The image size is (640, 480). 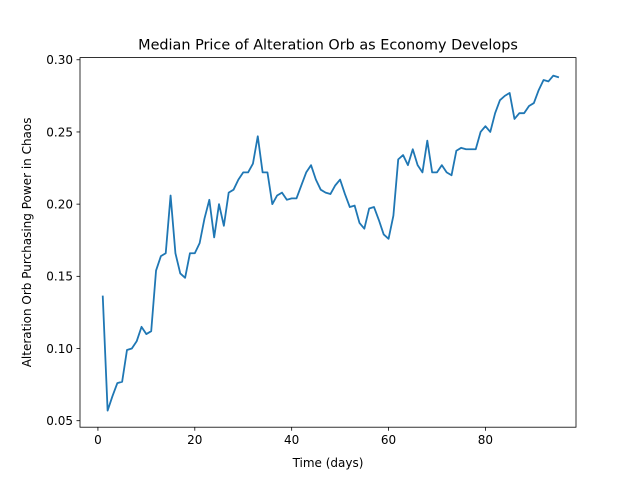 What do you see at coordinates (59, 60) in the screenshot?
I see `y-tick-label: 0.30` at bounding box center [59, 60].